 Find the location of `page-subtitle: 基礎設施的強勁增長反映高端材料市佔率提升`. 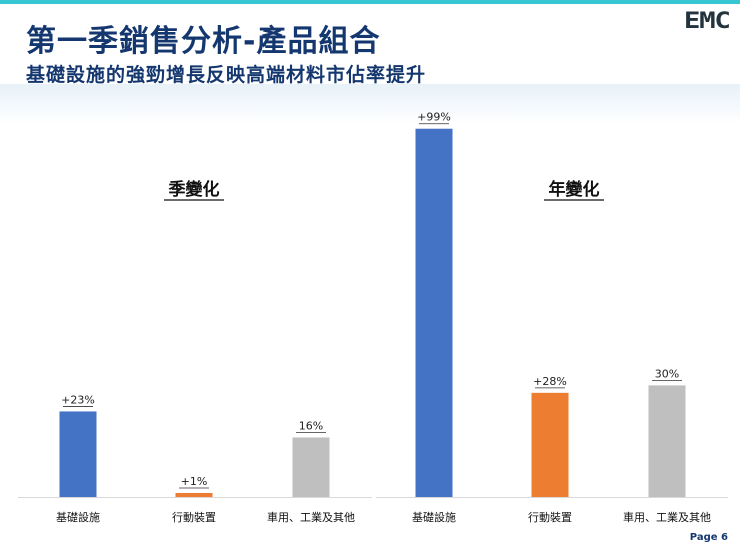

page-subtitle: 基礎設施的強勁增長反映高端材料市佔率提升 is located at coordinates (226, 75).